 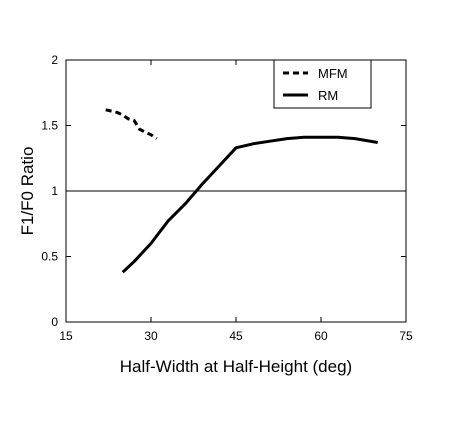 I want to click on y-tick-label: 2, so click(x=54, y=60).